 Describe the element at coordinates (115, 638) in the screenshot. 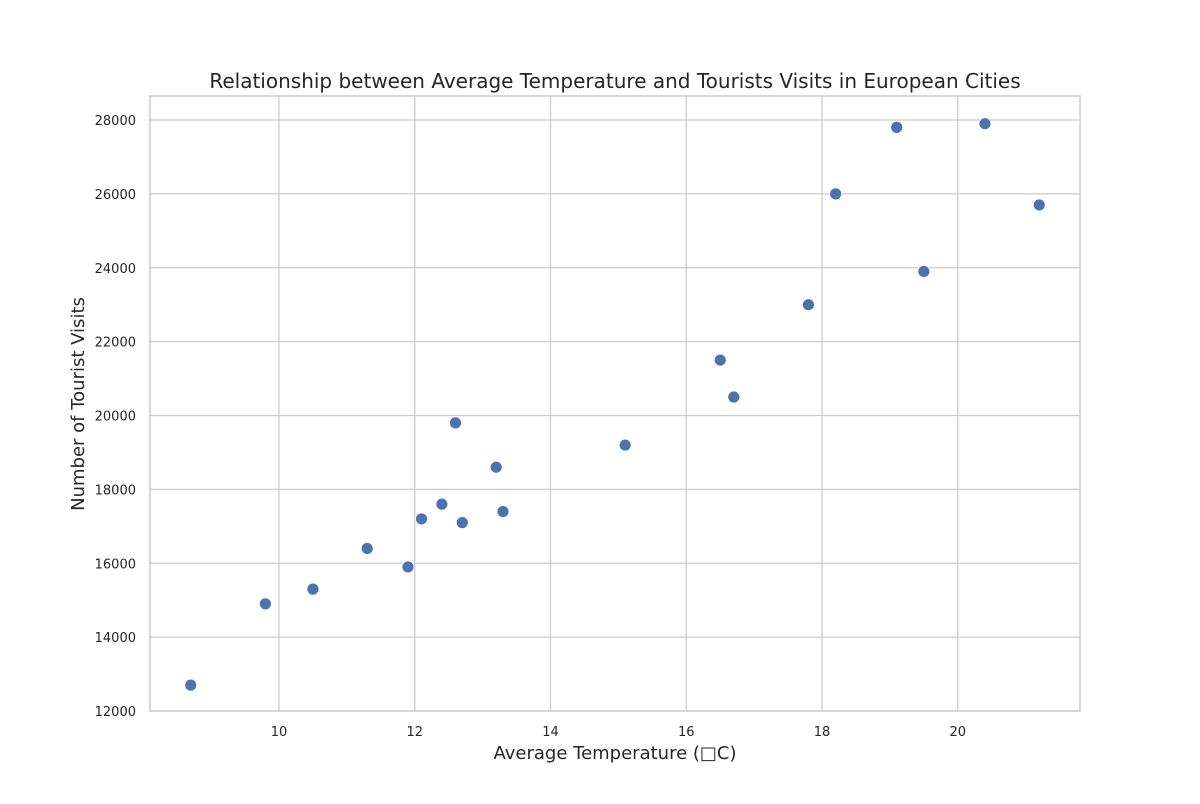

I see `y-tick-label: 14000` at that location.